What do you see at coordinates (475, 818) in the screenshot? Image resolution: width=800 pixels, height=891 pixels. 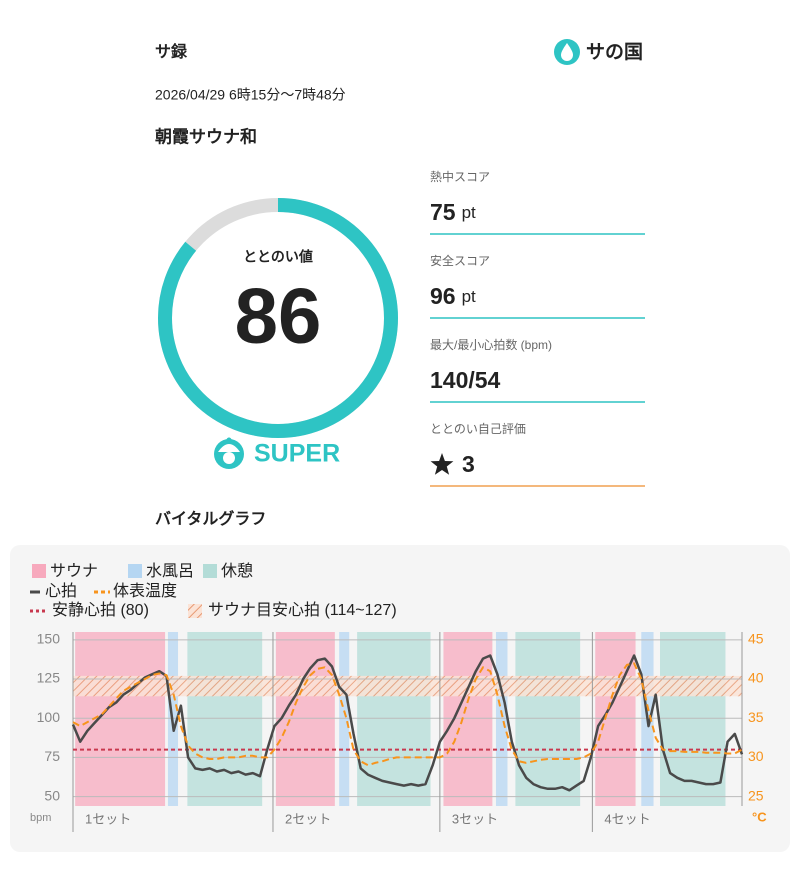 I see `set-label: 3セット` at bounding box center [475, 818].